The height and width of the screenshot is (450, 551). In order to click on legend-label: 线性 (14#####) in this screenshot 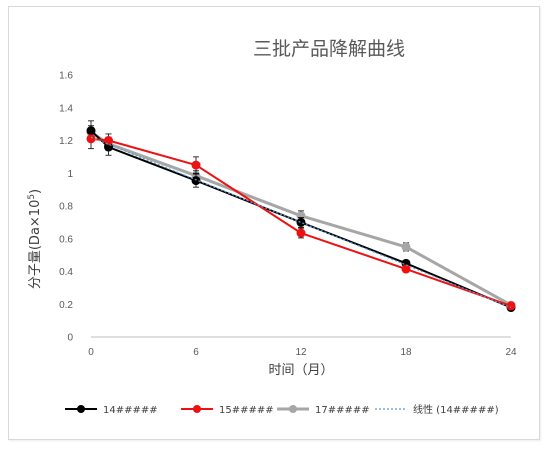, I will do `click(456, 409)`.